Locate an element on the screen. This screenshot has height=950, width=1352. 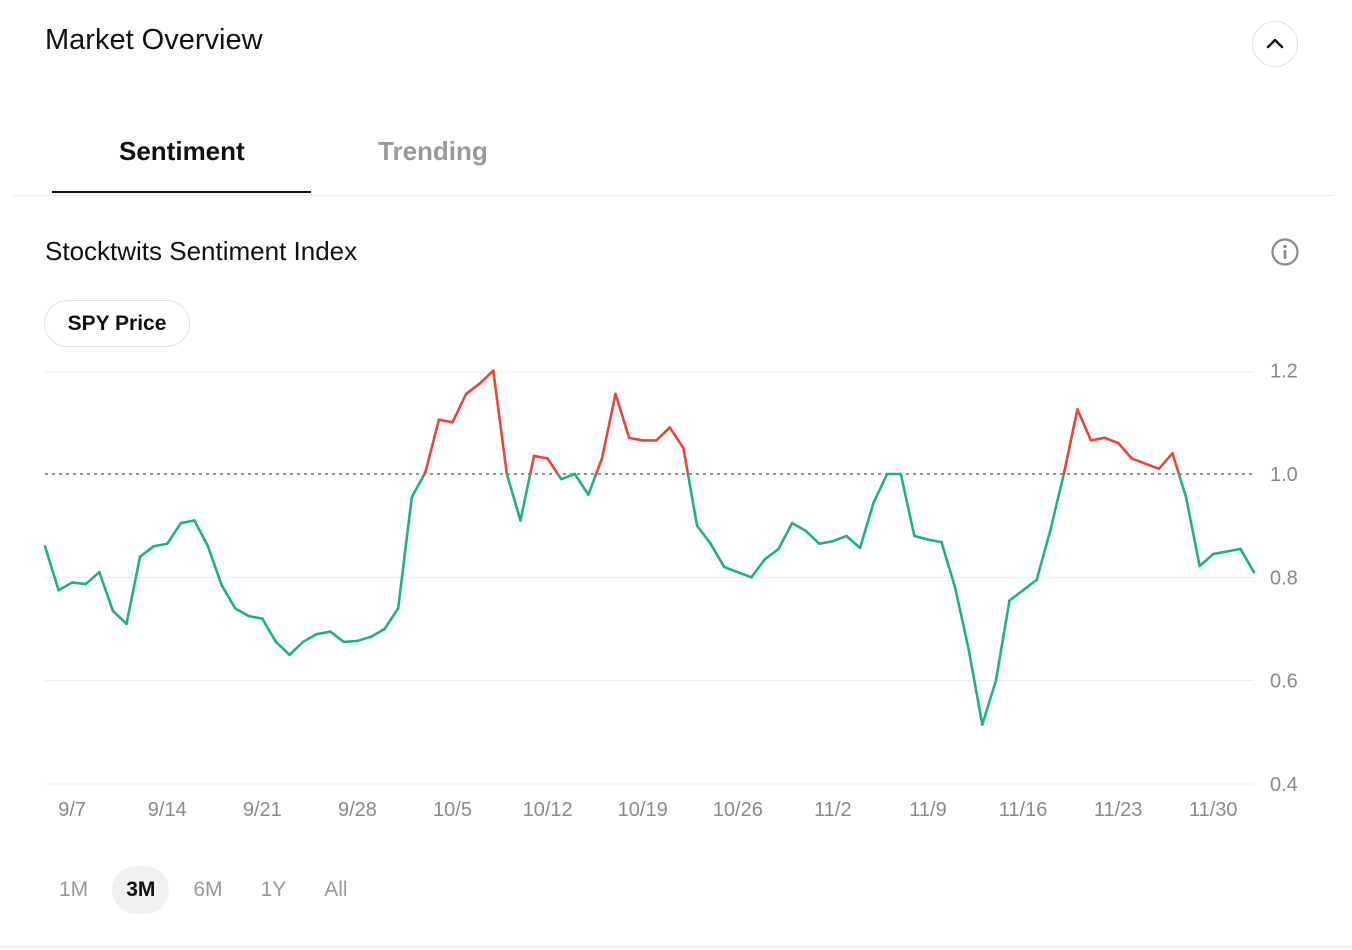
range-all: All is located at coordinates (336, 889).